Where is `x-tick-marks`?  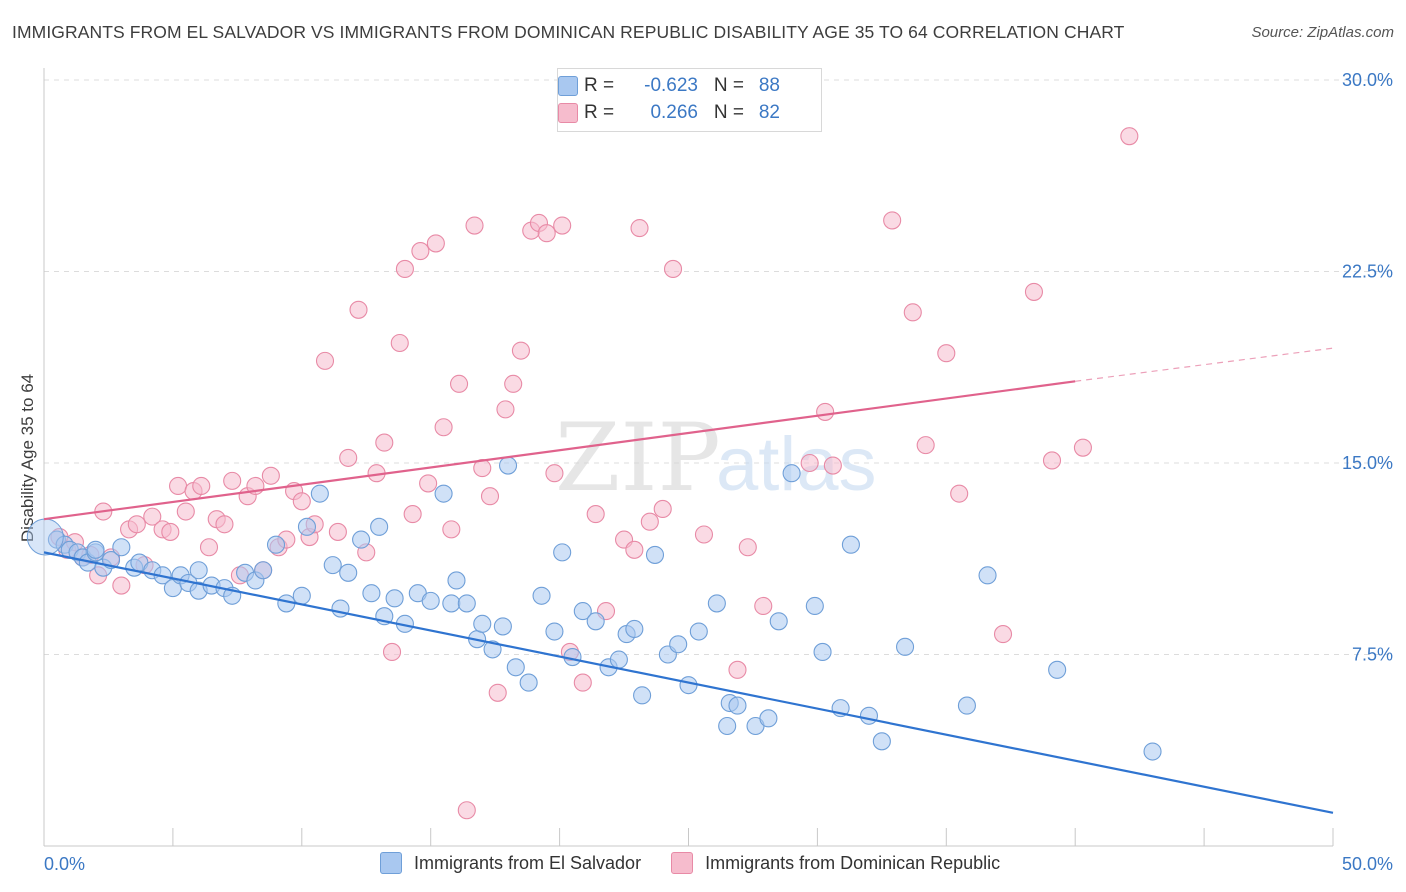
x-tick-marks is located at coordinates (688, 837).